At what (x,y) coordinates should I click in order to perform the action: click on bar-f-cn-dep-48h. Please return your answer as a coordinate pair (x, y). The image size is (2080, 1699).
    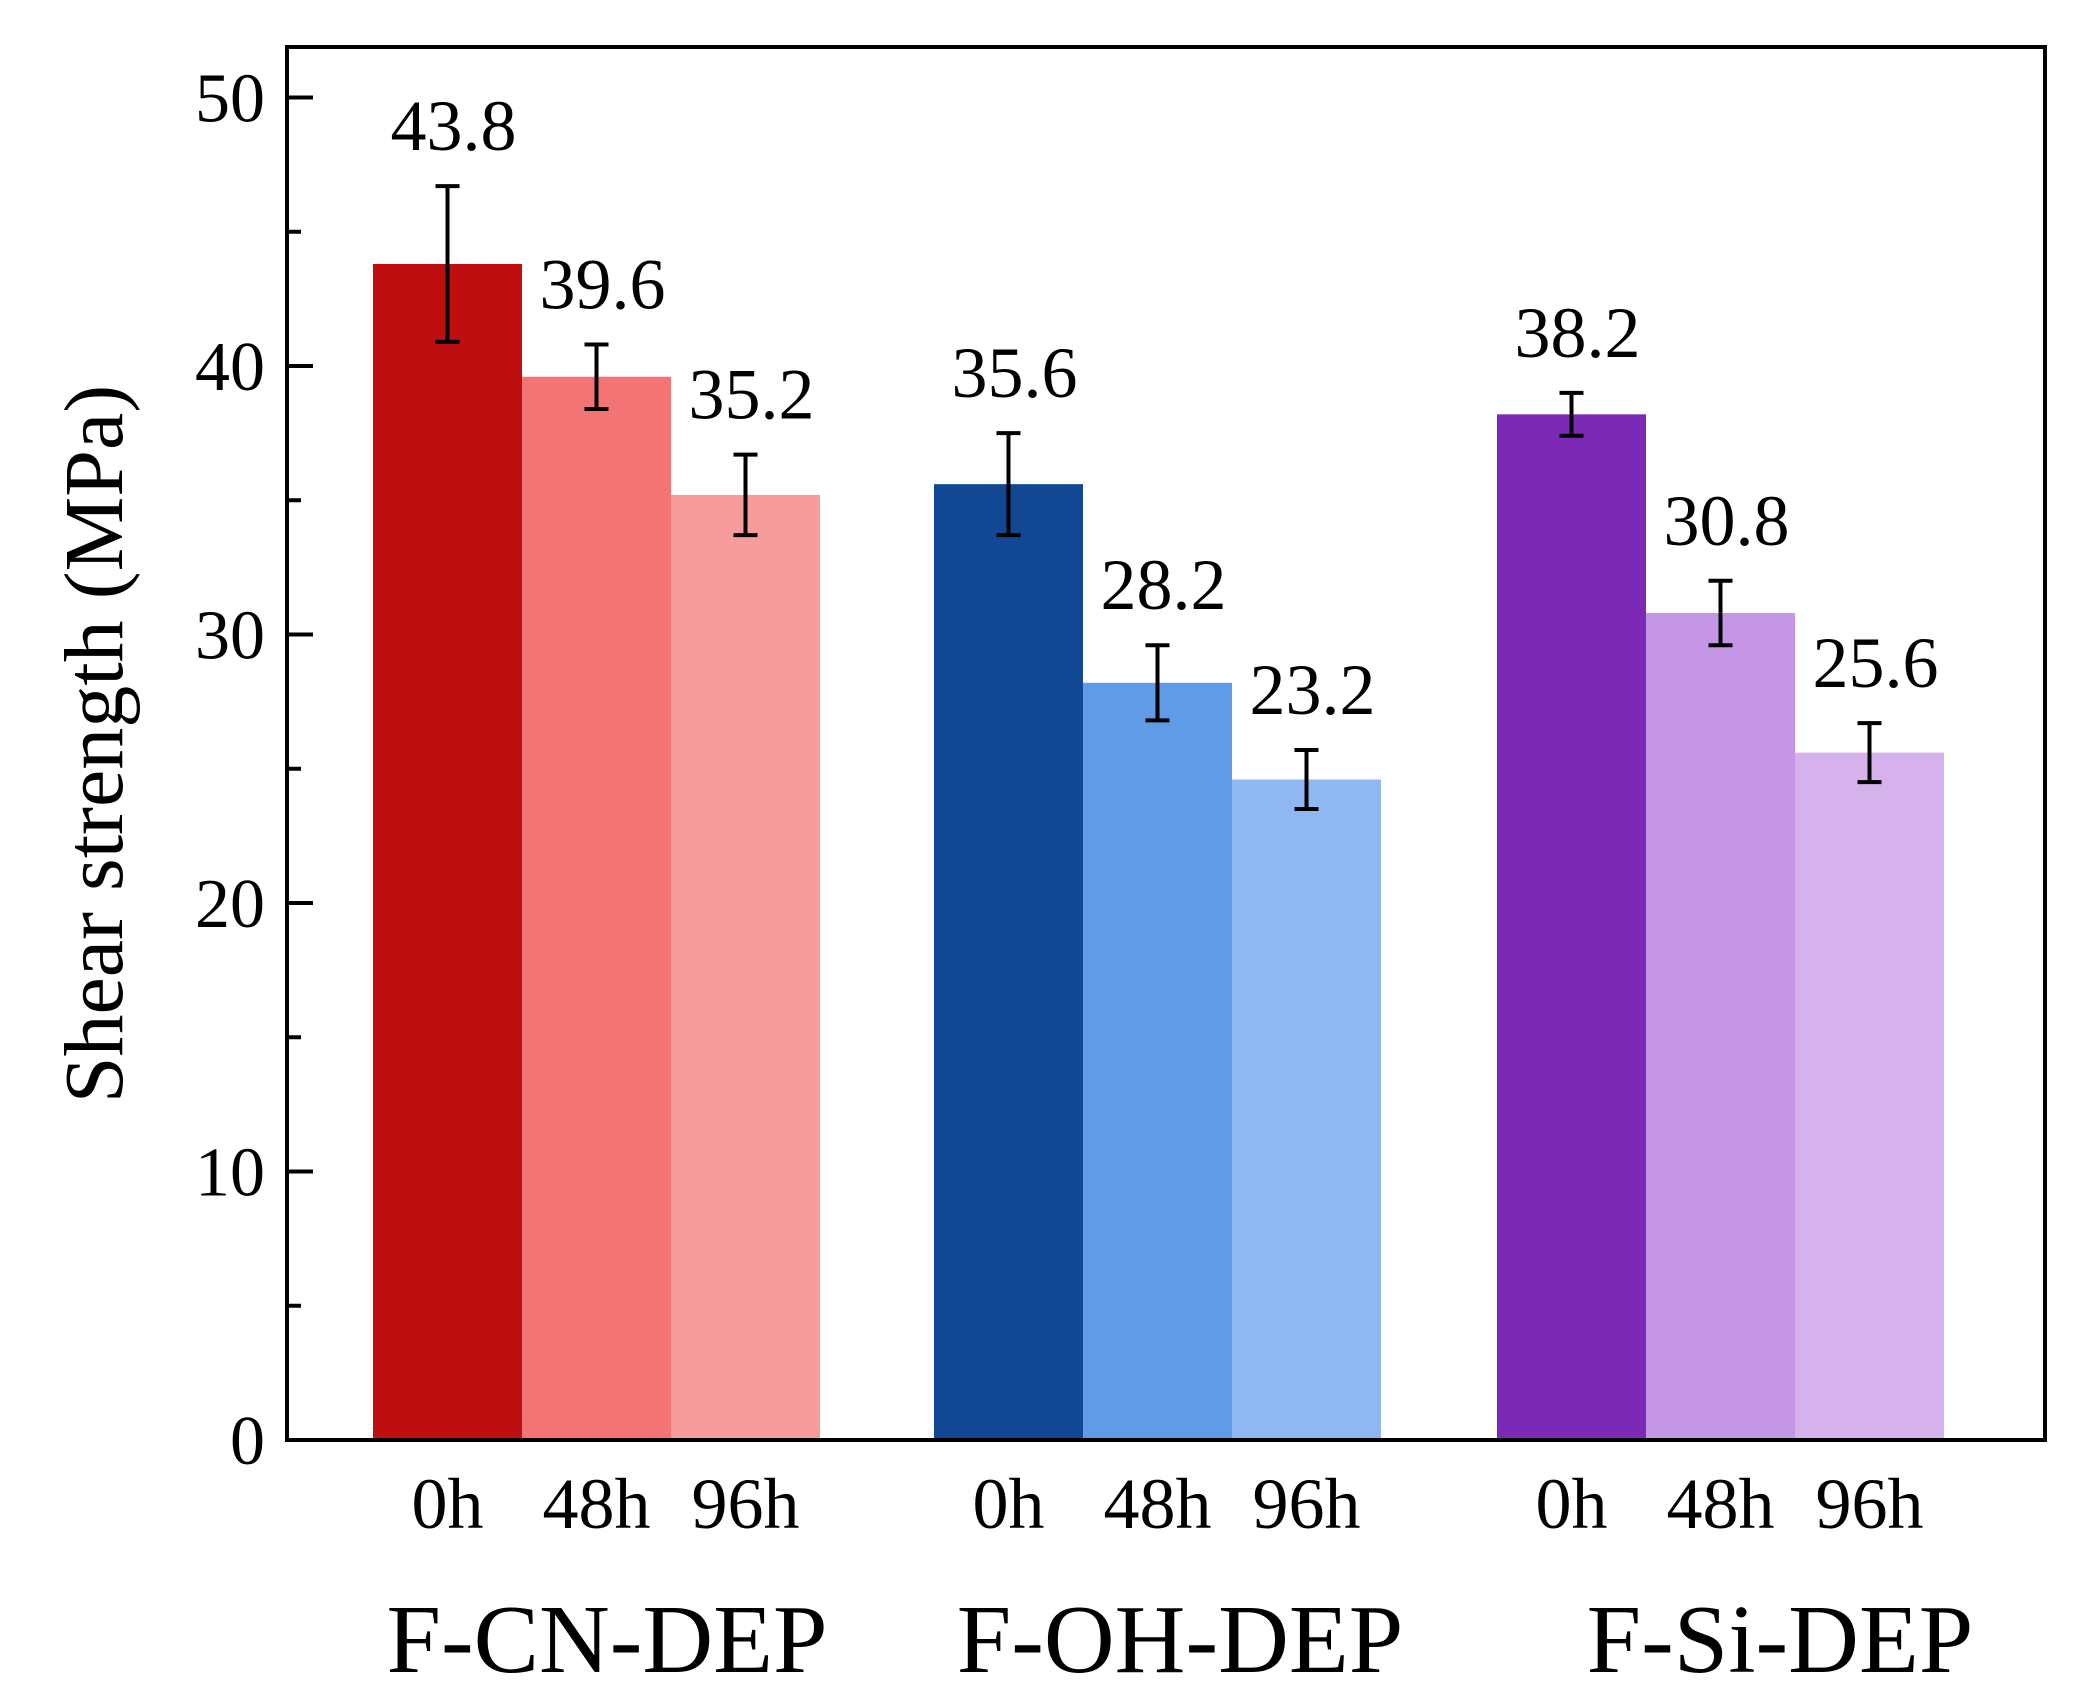
    Looking at the image, I should click on (596, 908).